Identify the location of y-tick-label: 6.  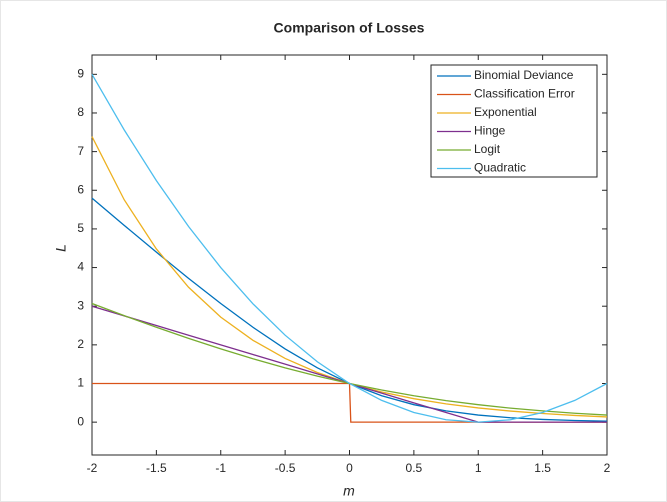
(80, 189).